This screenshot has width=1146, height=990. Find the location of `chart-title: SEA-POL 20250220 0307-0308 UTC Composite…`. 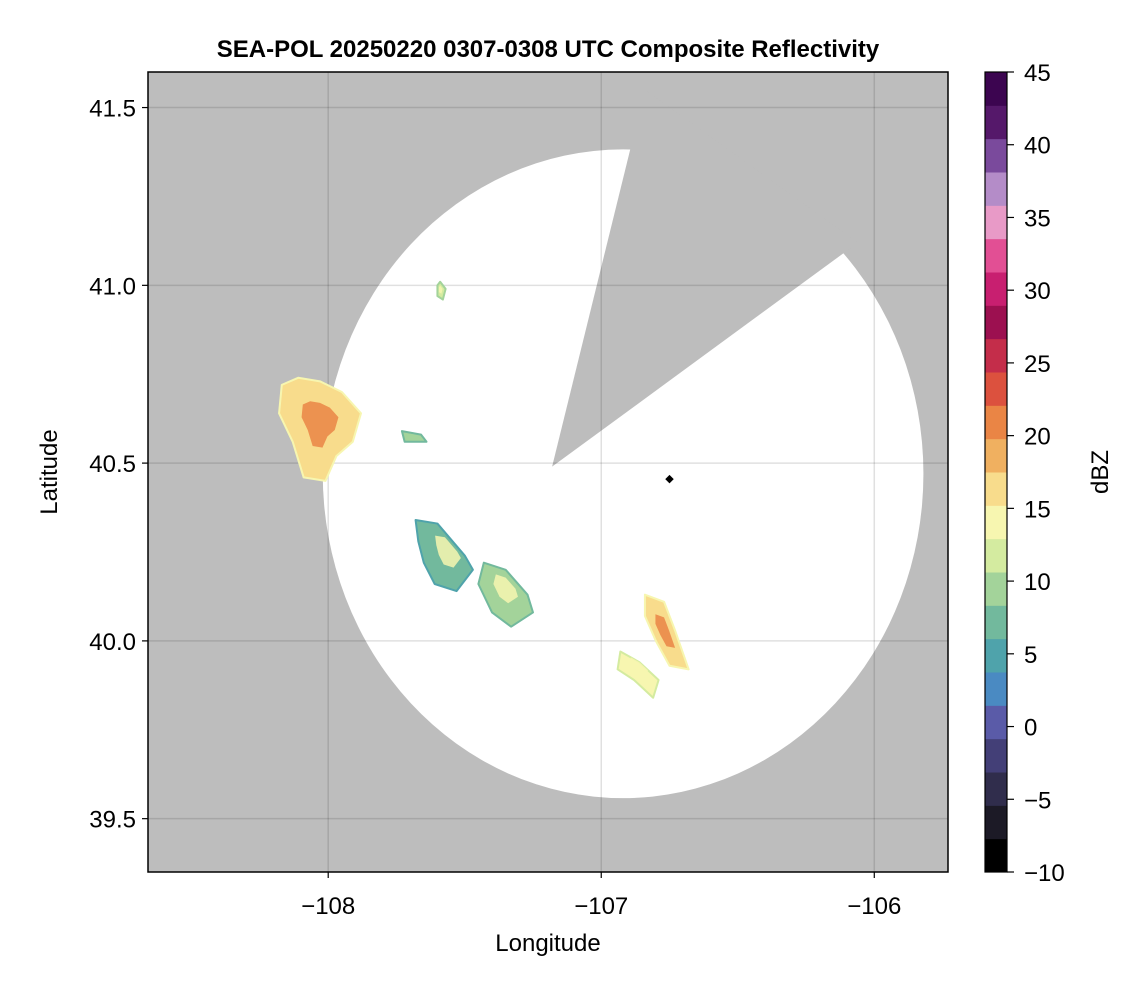

chart-title: SEA-POL 20250220 0307-0308 UTC Composite… is located at coordinates (548, 49).